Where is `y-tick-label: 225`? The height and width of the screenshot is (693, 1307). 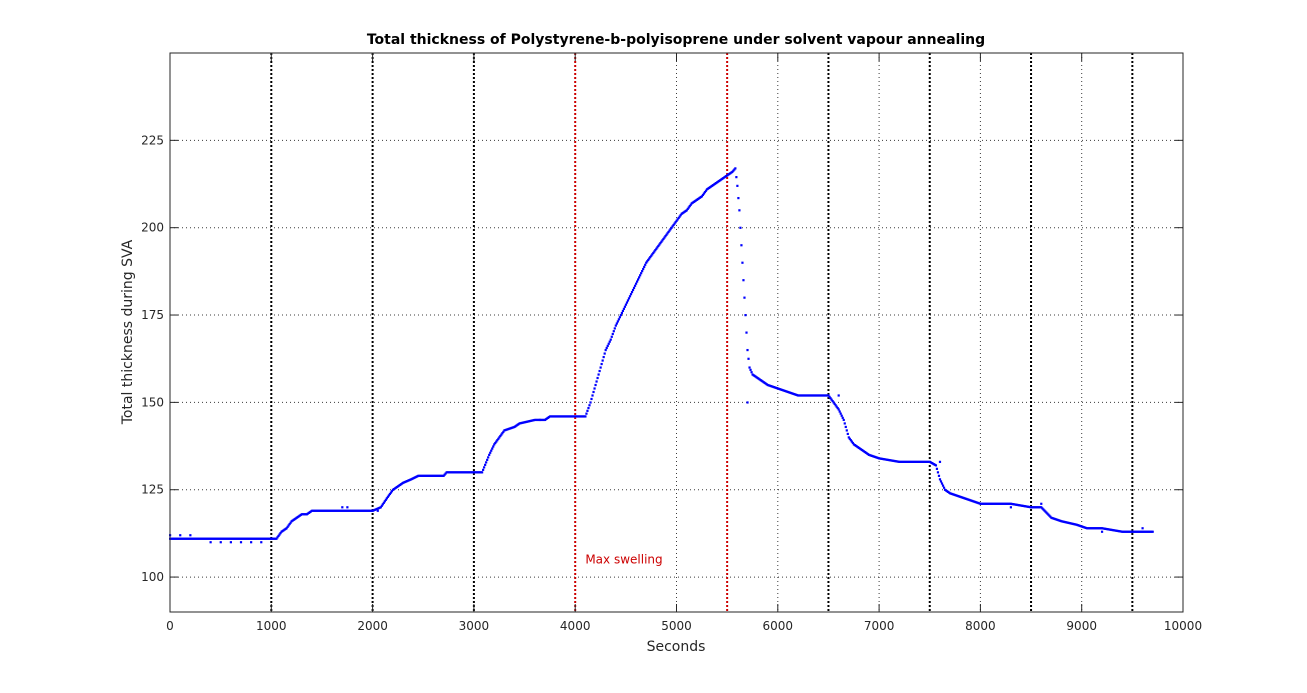 y-tick-label: 225 is located at coordinates (152, 140).